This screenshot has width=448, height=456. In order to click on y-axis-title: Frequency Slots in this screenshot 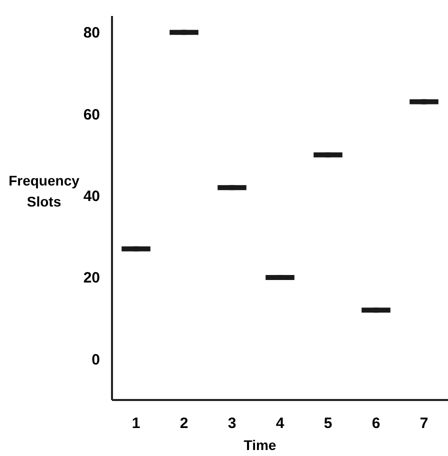, I will do `click(44, 191)`.